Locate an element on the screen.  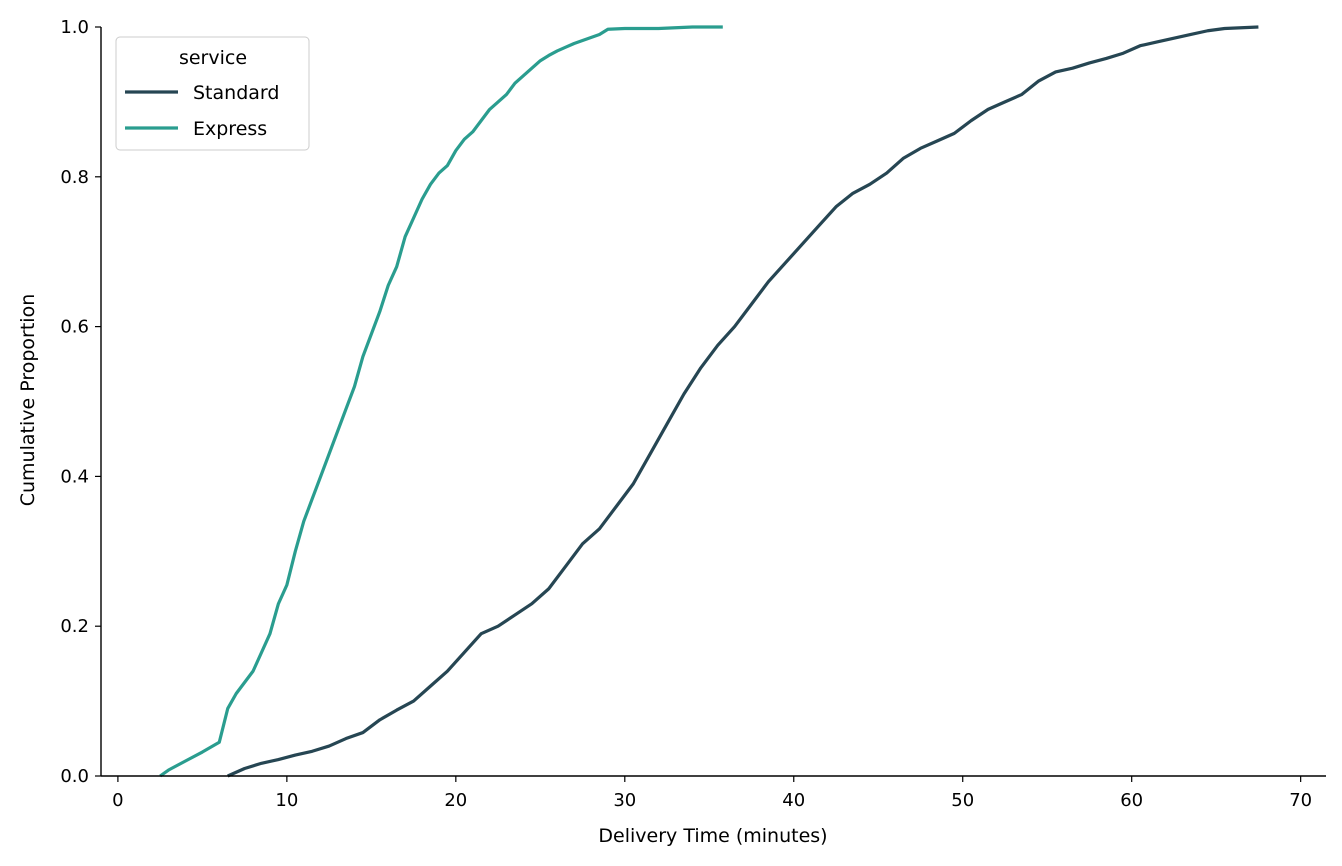
x-tick-label: 0 is located at coordinates (117, 800).